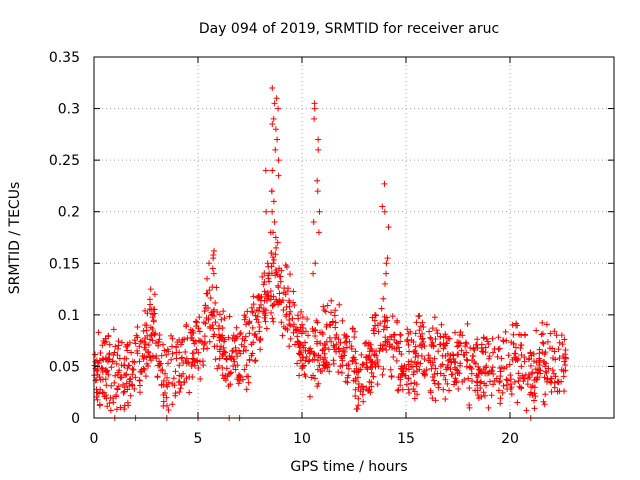 Image resolution: width=640 pixels, height=480 pixels. Describe the element at coordinates (64, 161) in the screenshot. I see `y-tick-label: 0.25` at that location.